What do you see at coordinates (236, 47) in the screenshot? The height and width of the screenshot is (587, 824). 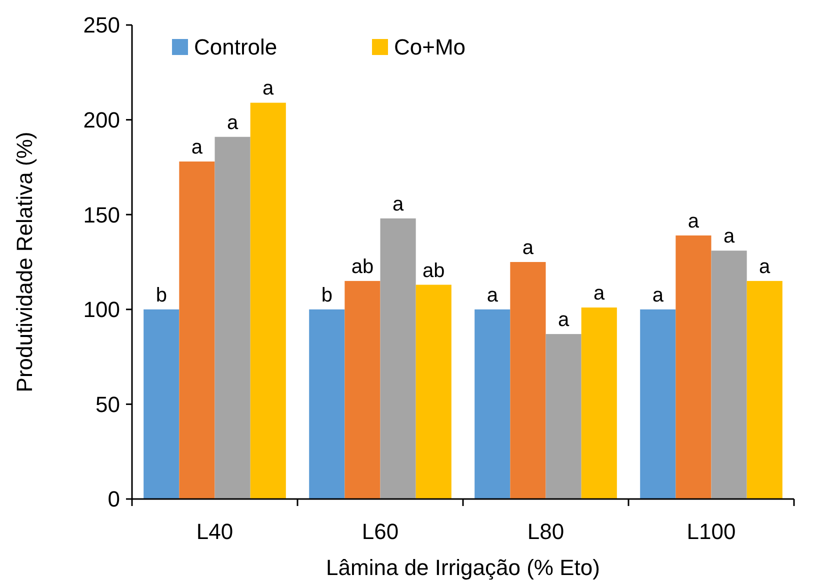 I see `legend-label: Controle` at bounding box center [236, 47].